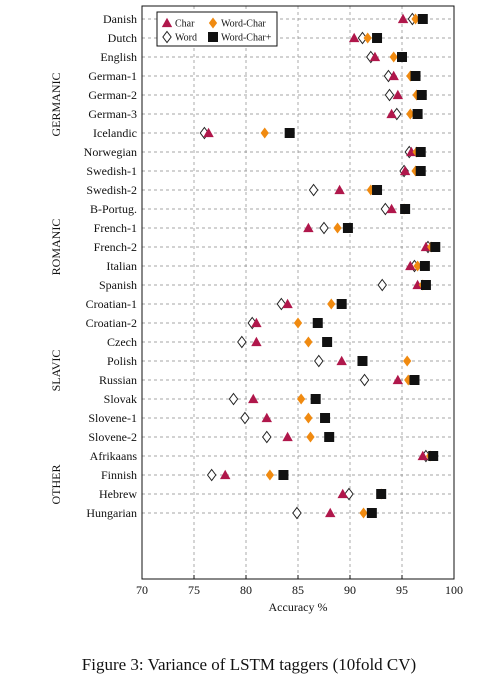  Describe the element at coordinates (121, 266) in the screenshot. I see `category-label-italian: Italian` at that location.